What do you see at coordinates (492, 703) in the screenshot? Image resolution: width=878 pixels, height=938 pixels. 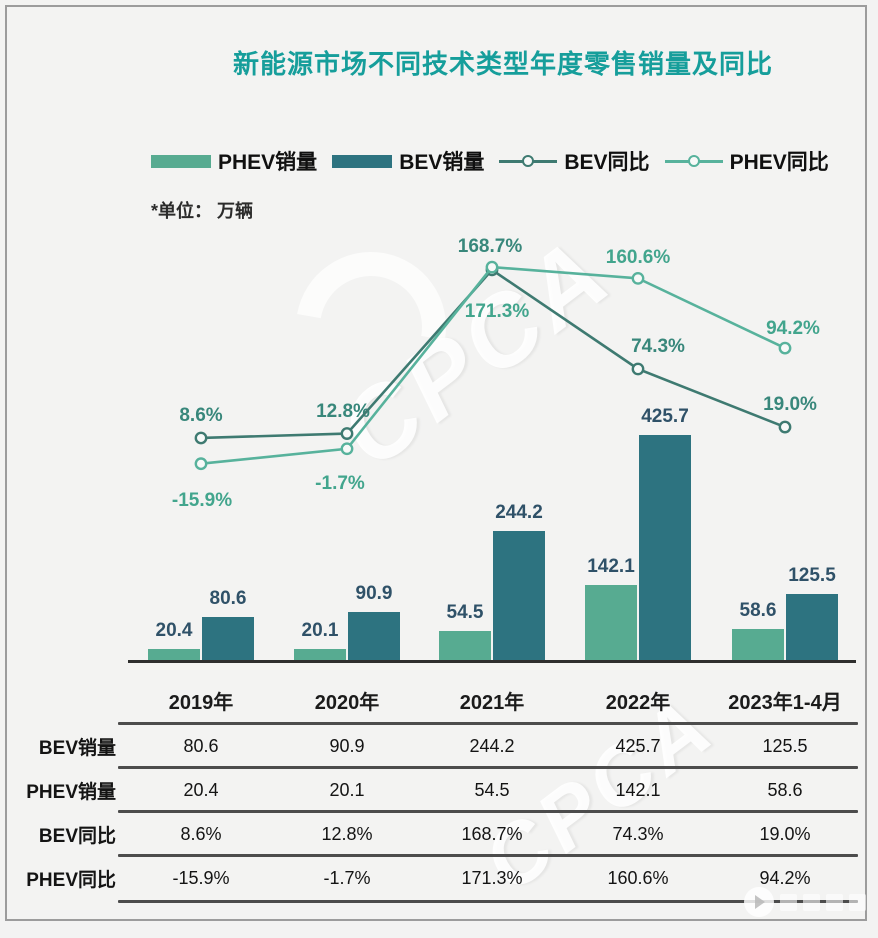 I see `x-axis-label: 2021年` at bounding box center [492, 703].